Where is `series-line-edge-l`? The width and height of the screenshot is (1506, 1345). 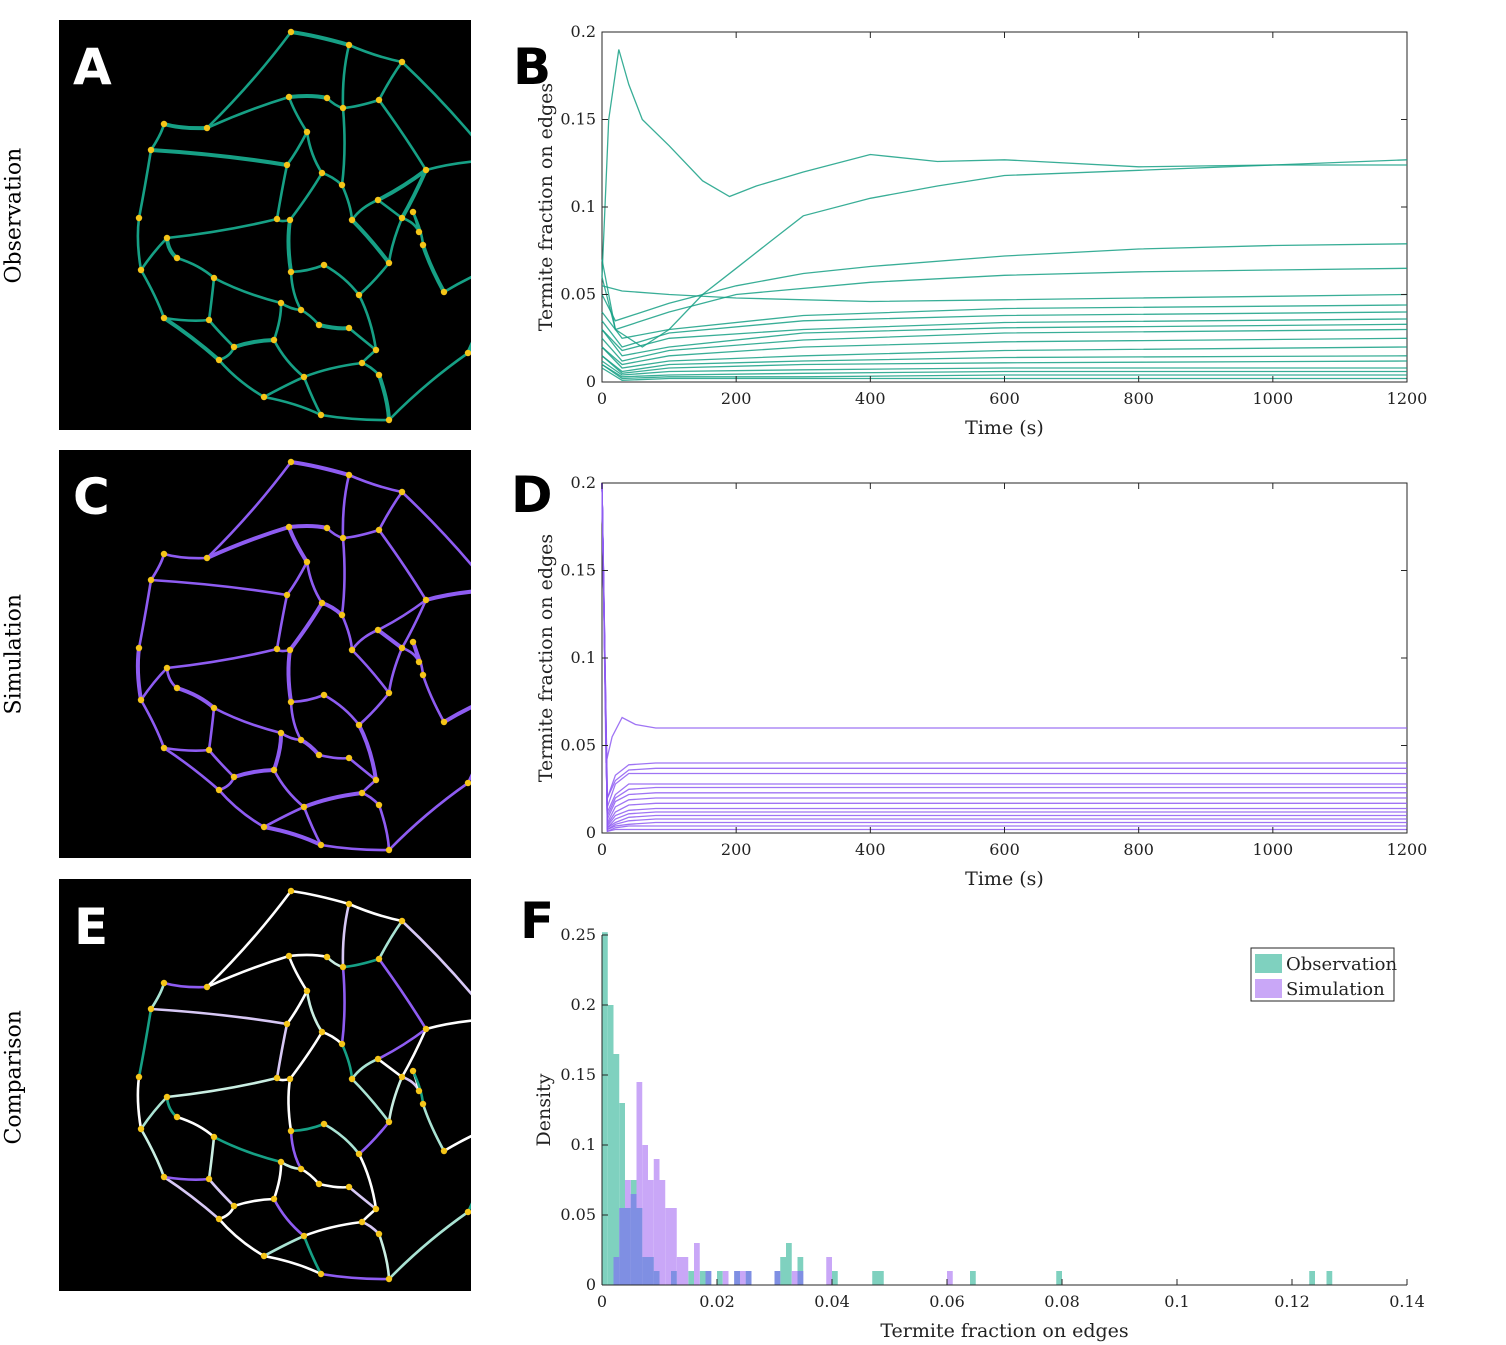 series-line-edge-l is located at coordinates (1004, 357).